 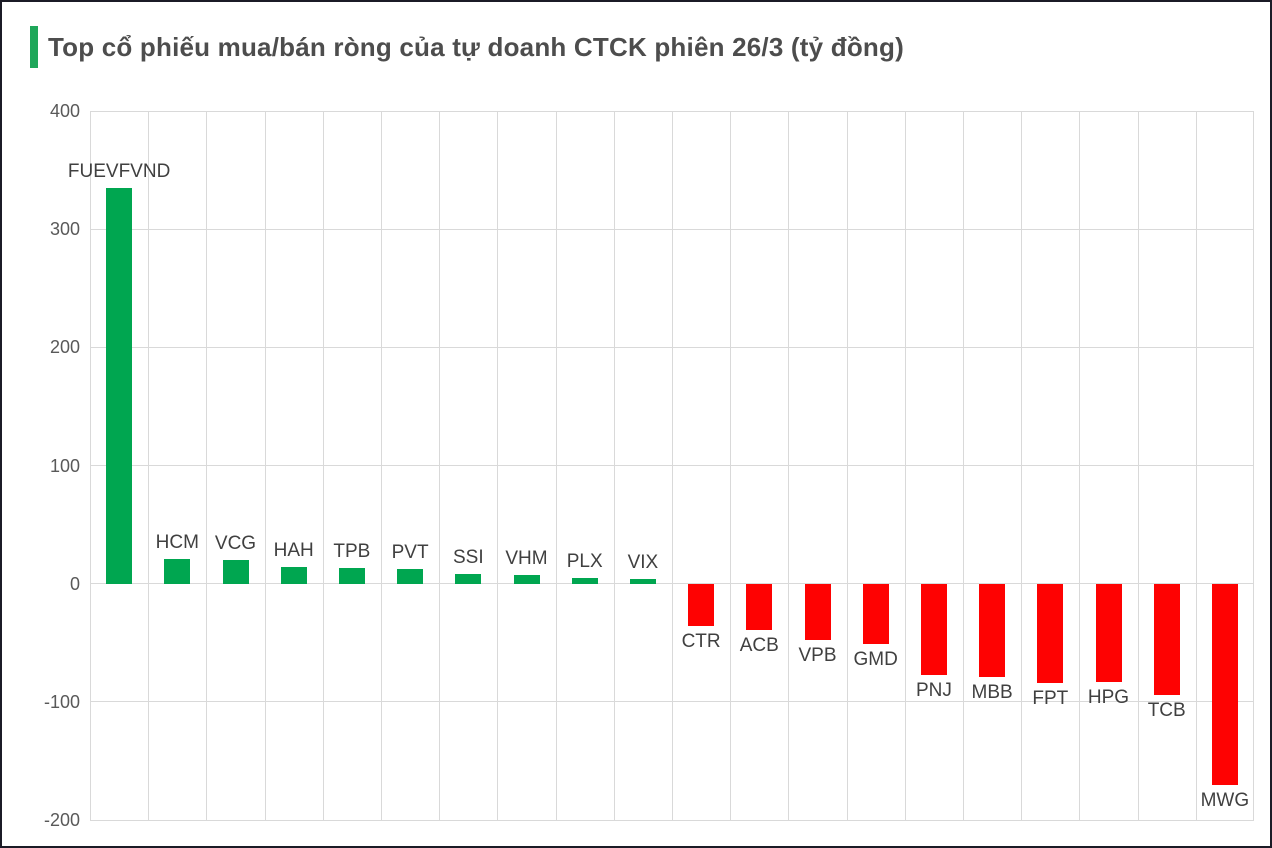 What do you see at coordinates (759, 606) in the screenshot?
I see `bar-ACB` at bounding box center [759, 606].